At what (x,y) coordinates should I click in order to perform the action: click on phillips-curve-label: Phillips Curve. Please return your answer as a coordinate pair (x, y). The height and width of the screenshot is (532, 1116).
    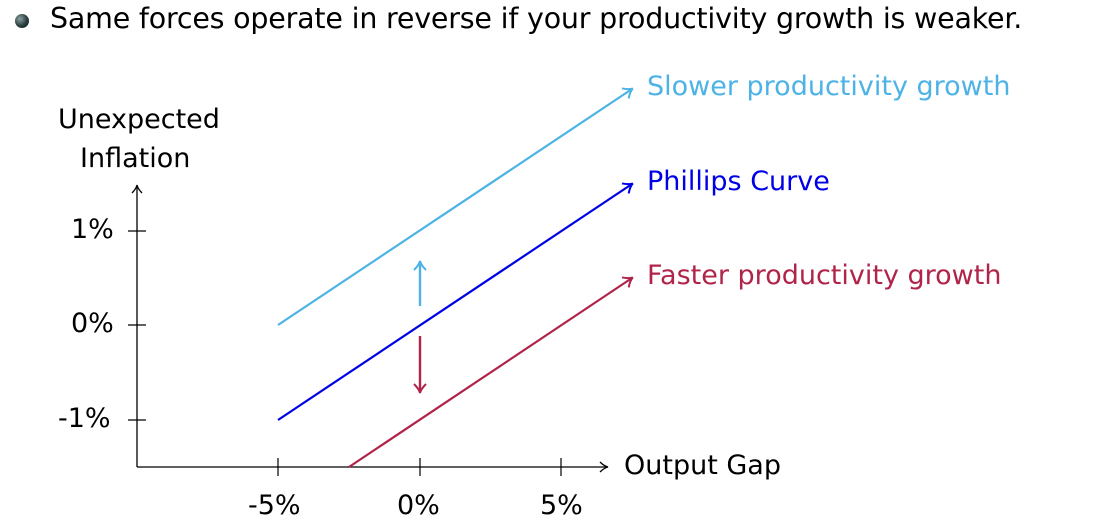
    Looking at the image, I should click on (738, 181).